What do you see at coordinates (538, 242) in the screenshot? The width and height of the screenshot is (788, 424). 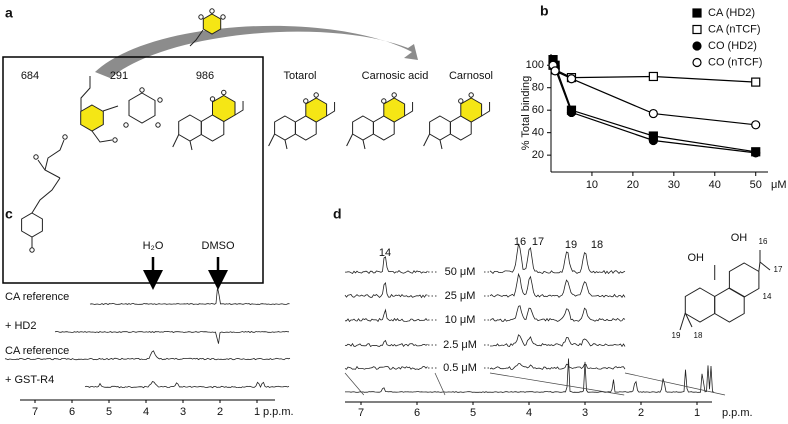 I see `peak-label: 17` at bounding box center [538, 242].